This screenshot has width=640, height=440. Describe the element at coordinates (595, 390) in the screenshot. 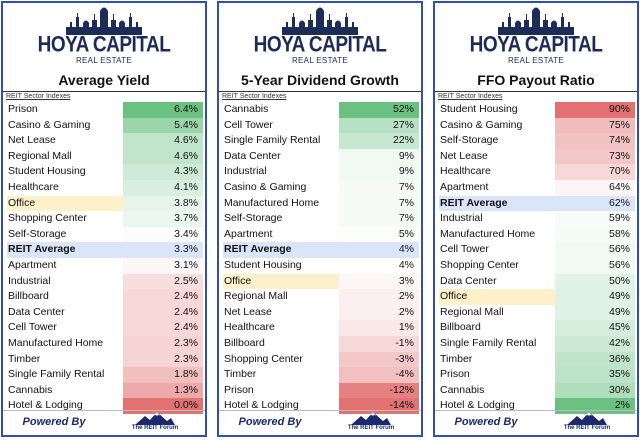

I see `value-cell: 30%` at that location.